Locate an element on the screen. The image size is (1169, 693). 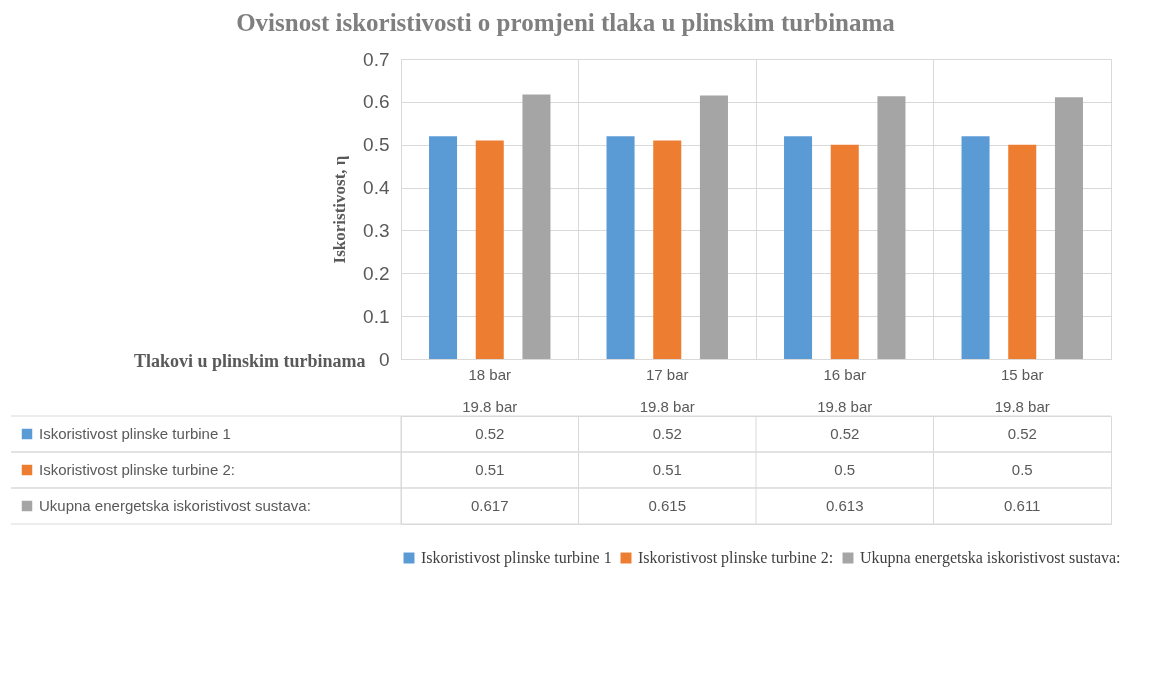
data-label: 0.617 is located at coordinates (489, 505).